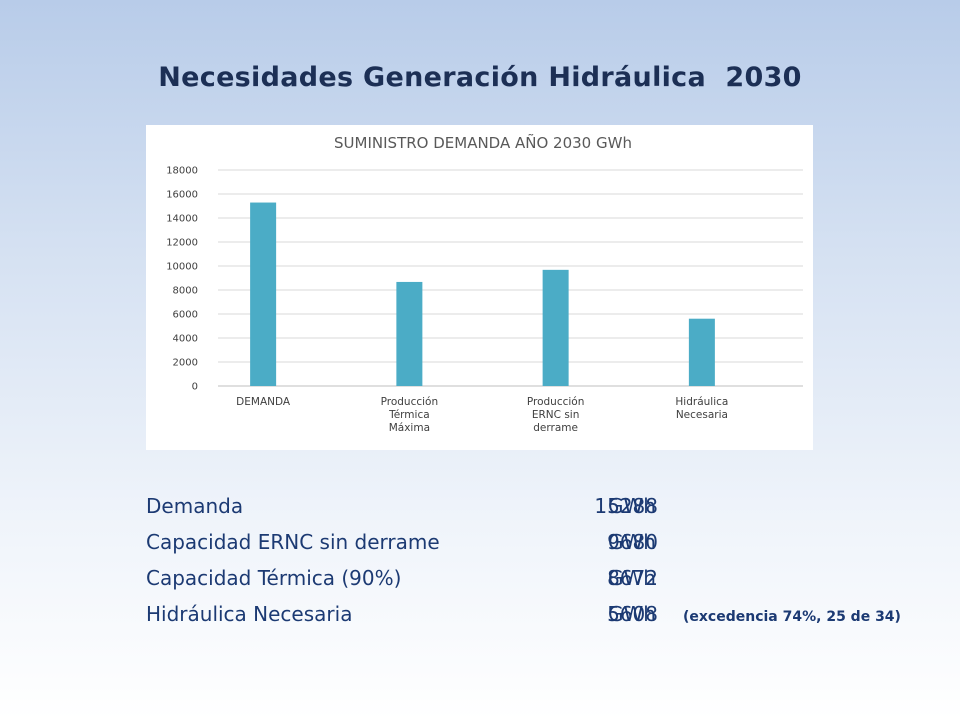 This screenshot has width=960, height=720. I want to click on x-category-label: Hidráulica Necesaria, so click(701, 408).